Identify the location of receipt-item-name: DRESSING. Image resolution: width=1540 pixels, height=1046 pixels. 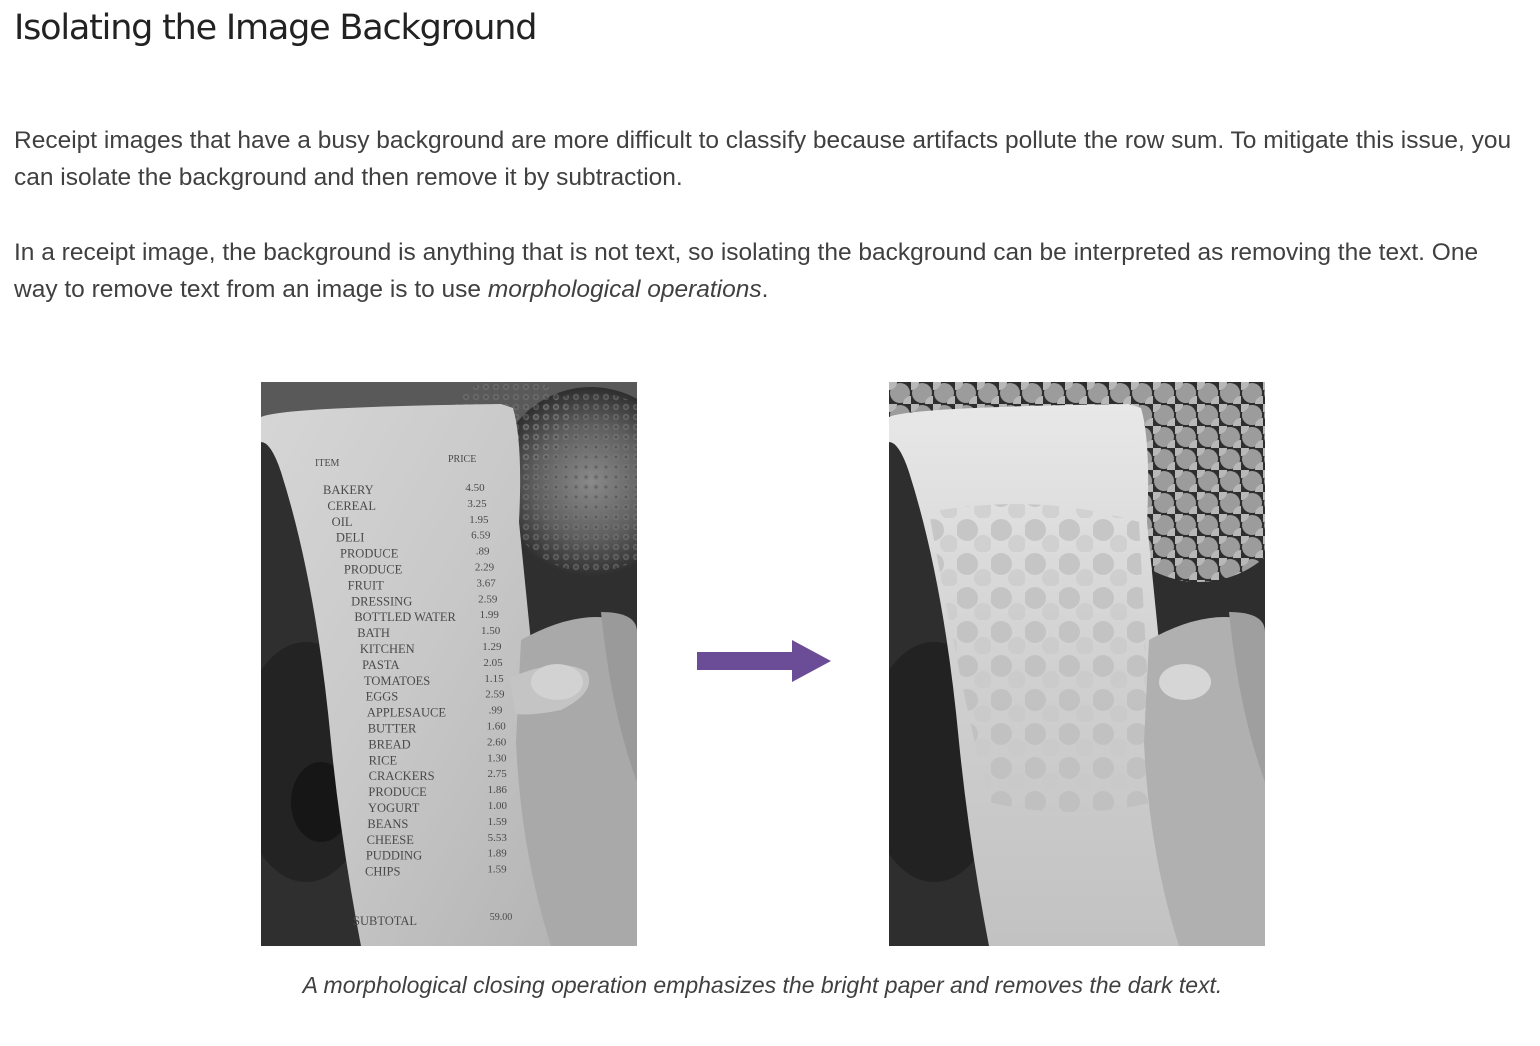
(381, 601).